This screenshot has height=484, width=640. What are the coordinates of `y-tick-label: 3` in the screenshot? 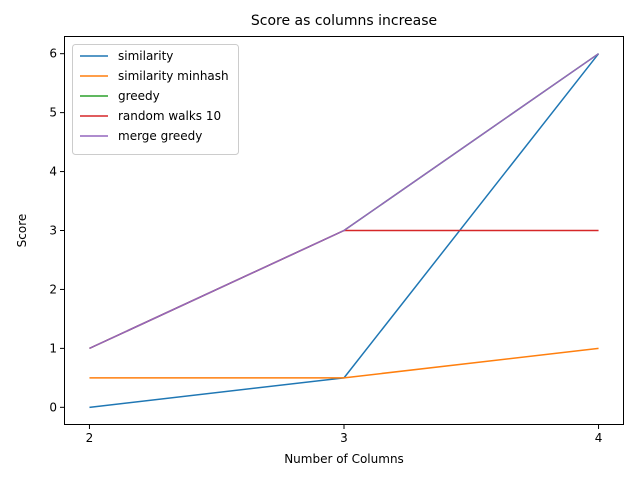 It's located at (53, 231).